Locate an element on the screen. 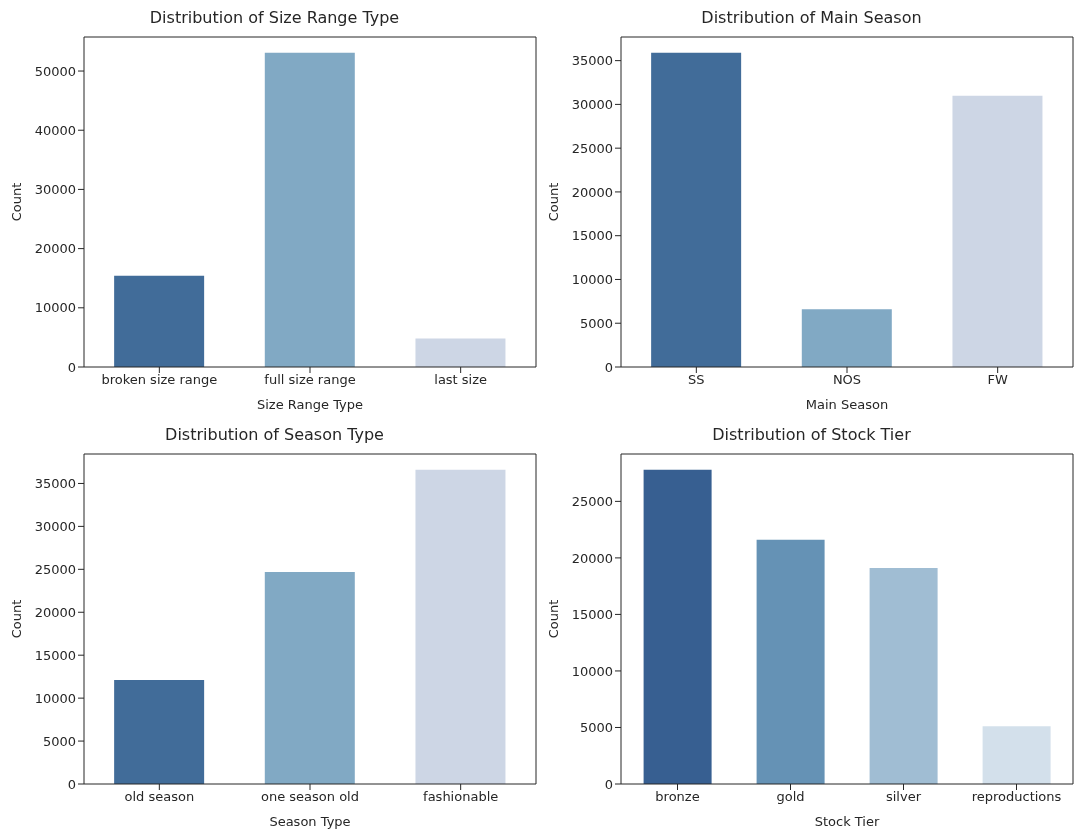 The image size is (1082, 835). x-axis-title: Size Range Type is located at coordinates (310, 404).